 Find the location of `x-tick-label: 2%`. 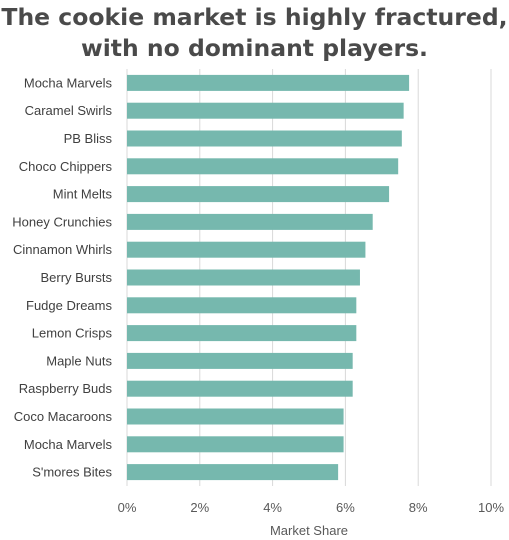

x-tick-label: 2% is located at coordinates (199, 507).